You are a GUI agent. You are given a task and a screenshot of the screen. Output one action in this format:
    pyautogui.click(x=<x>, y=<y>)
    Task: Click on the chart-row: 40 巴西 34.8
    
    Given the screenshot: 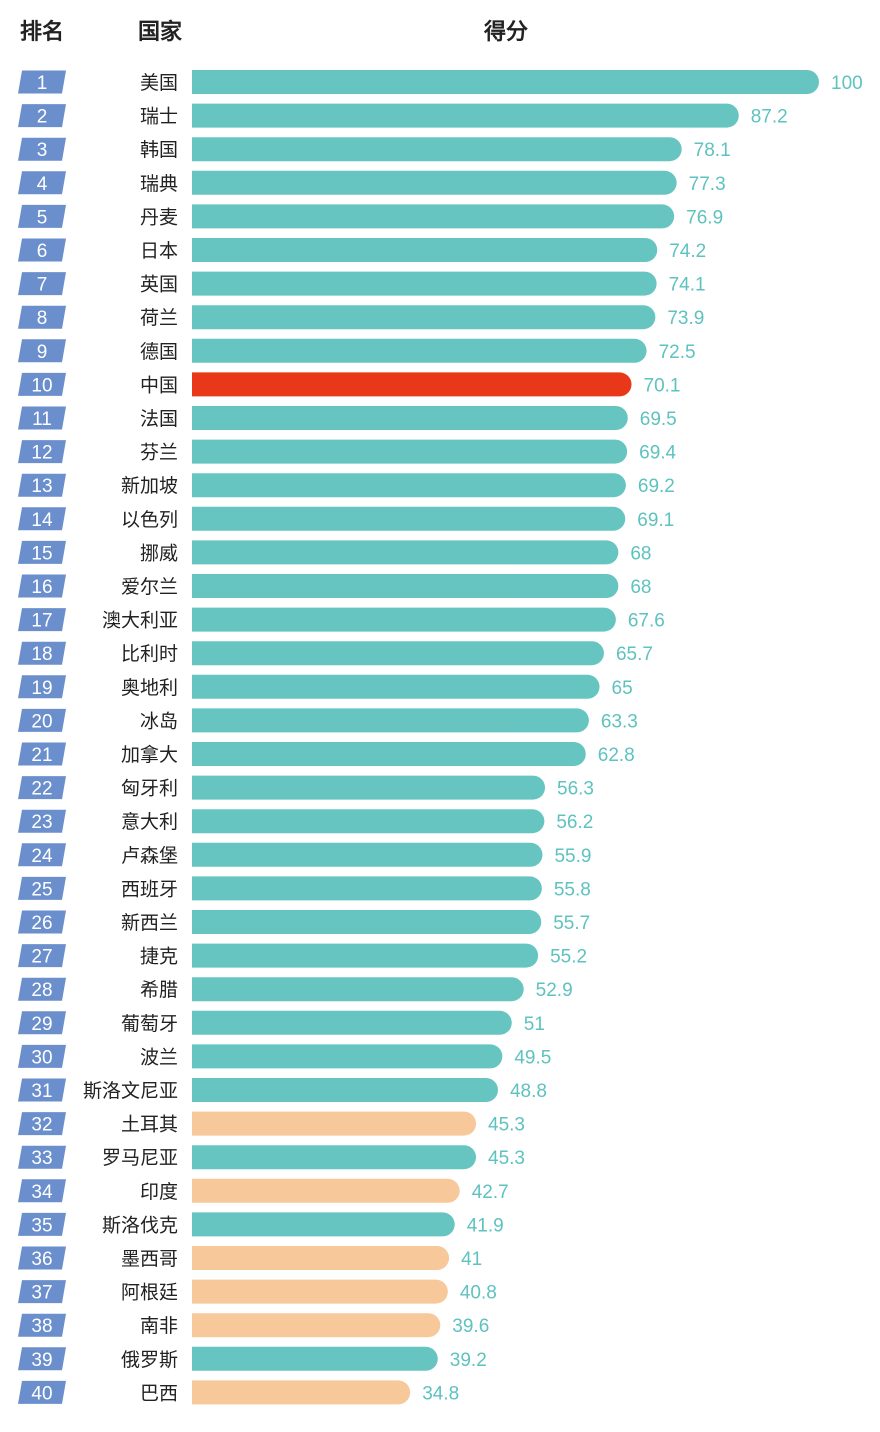 What is the action you would take?
    pyautogui.click(x=238, y=1392)
    